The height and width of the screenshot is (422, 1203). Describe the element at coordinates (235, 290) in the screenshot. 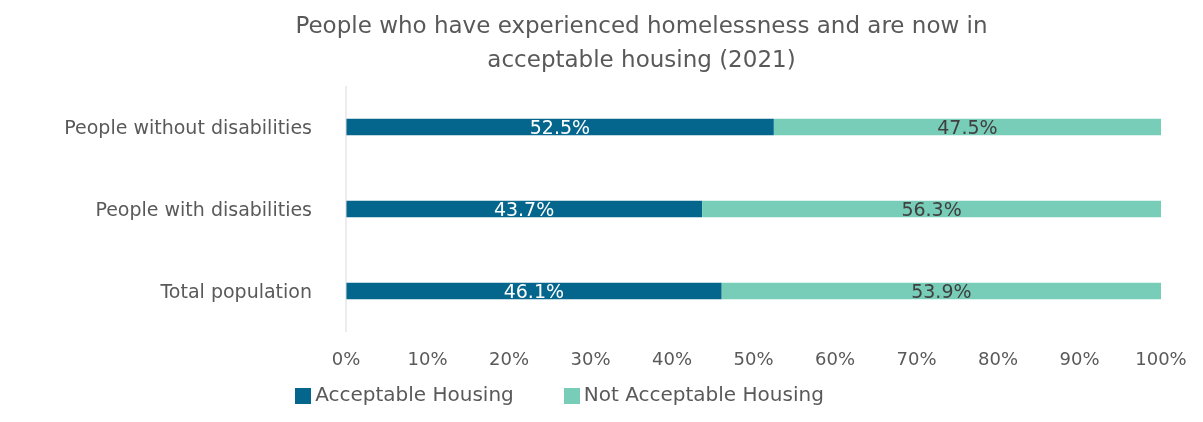

I see `y-tick-label: Total population` at that location.